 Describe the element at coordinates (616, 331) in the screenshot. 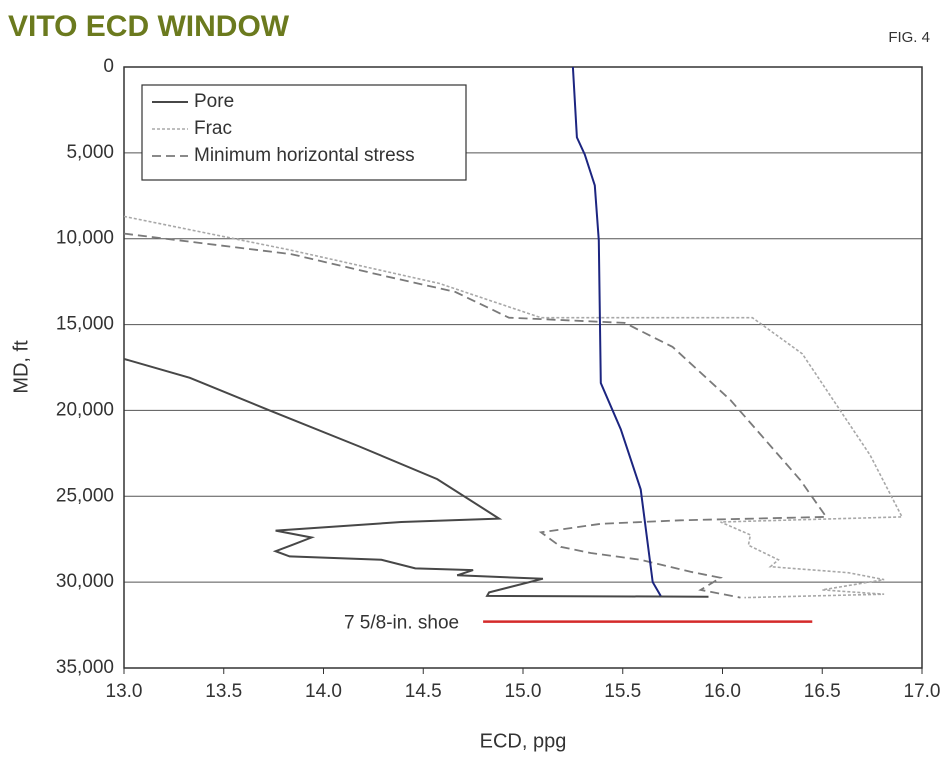

I see `series-line` at that location.